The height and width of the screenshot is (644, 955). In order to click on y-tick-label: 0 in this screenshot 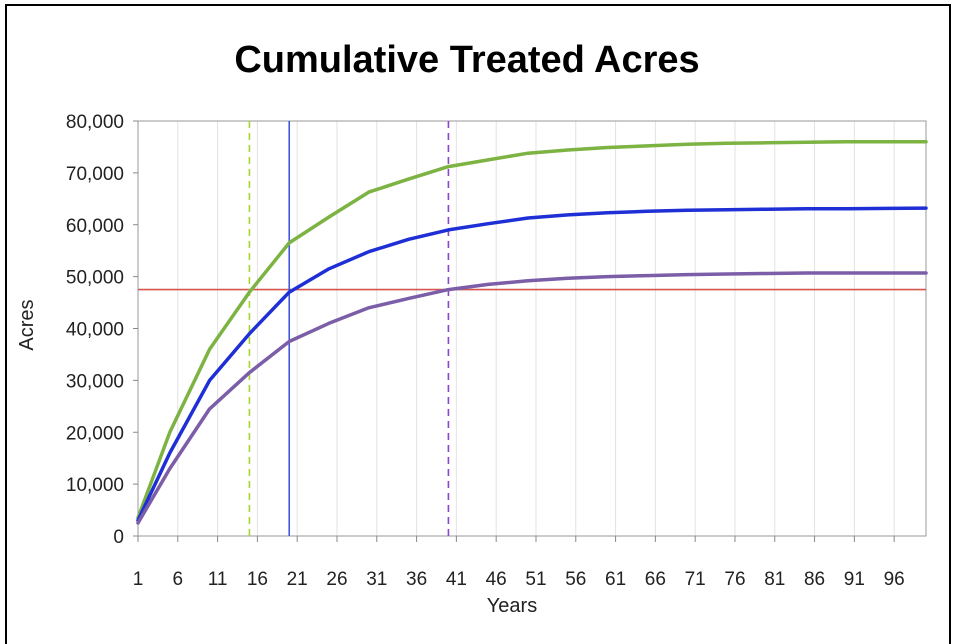, I will do `click(118, 537)`.